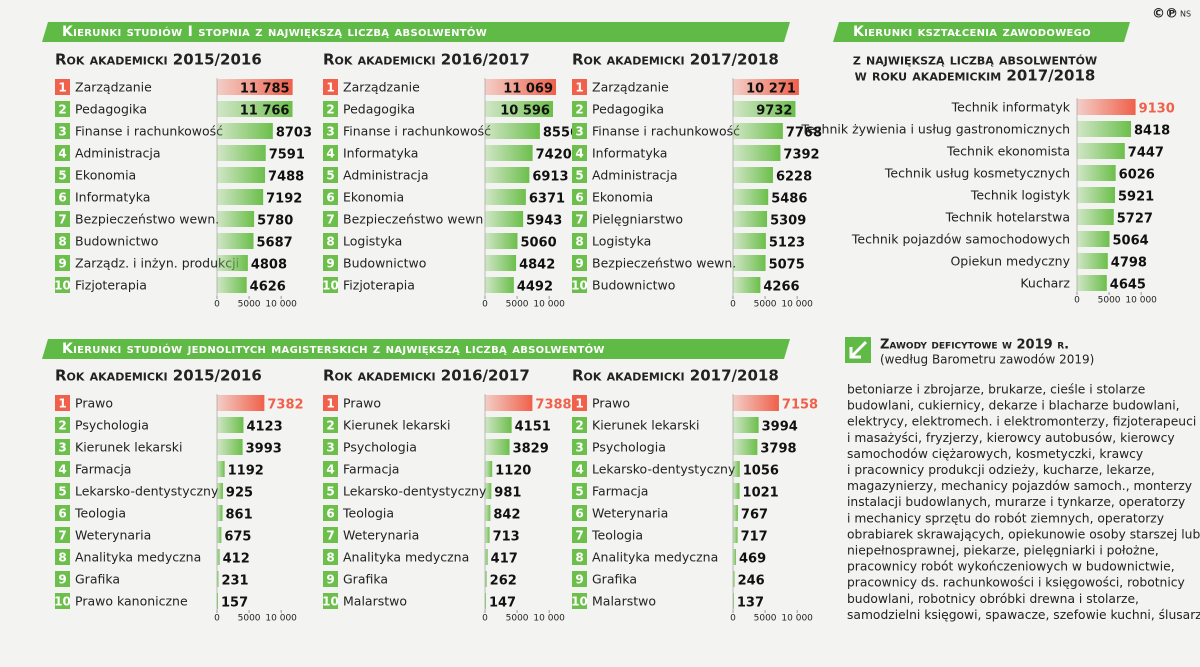  What do you see at coordinates (533, 427) in the screenshot?
I see `value-label: 4151` at bounding box center [533, 427].